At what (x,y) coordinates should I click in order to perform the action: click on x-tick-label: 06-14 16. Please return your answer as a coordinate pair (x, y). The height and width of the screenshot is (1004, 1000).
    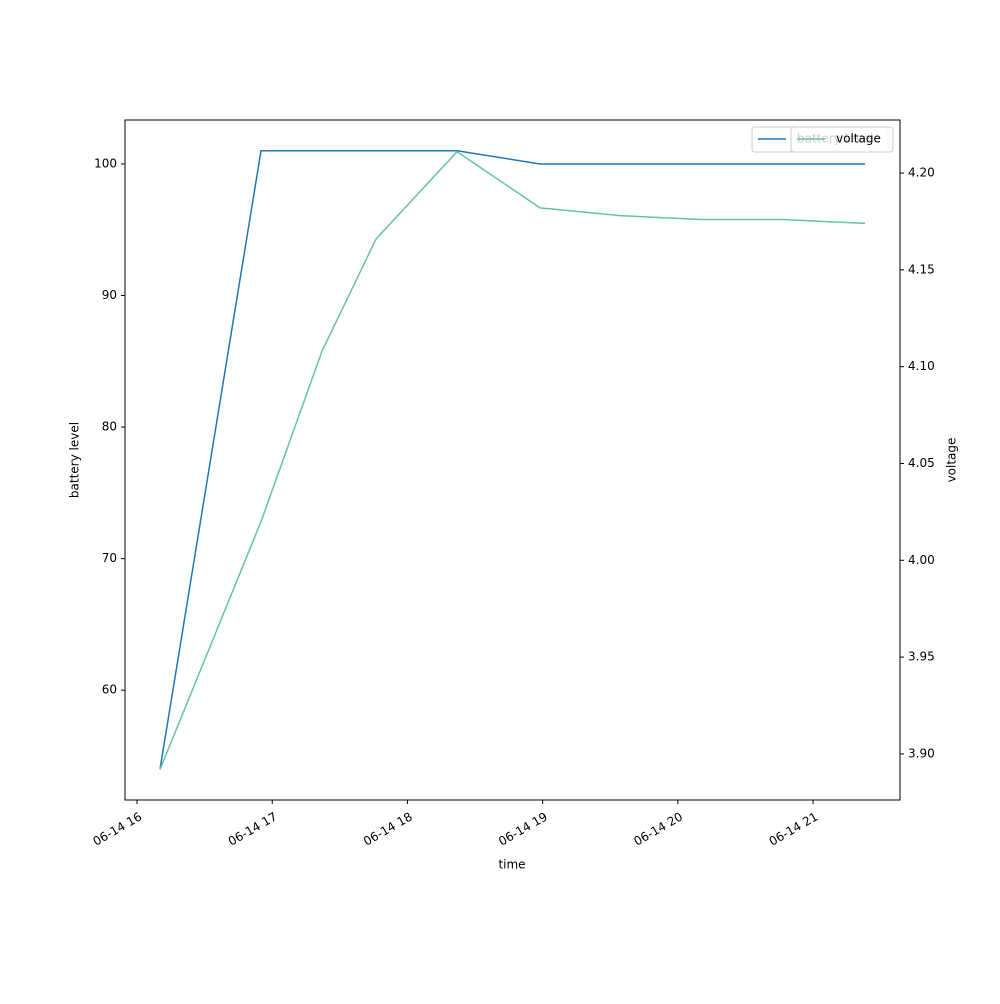
    Looking at the image, I should click on (118, 829).